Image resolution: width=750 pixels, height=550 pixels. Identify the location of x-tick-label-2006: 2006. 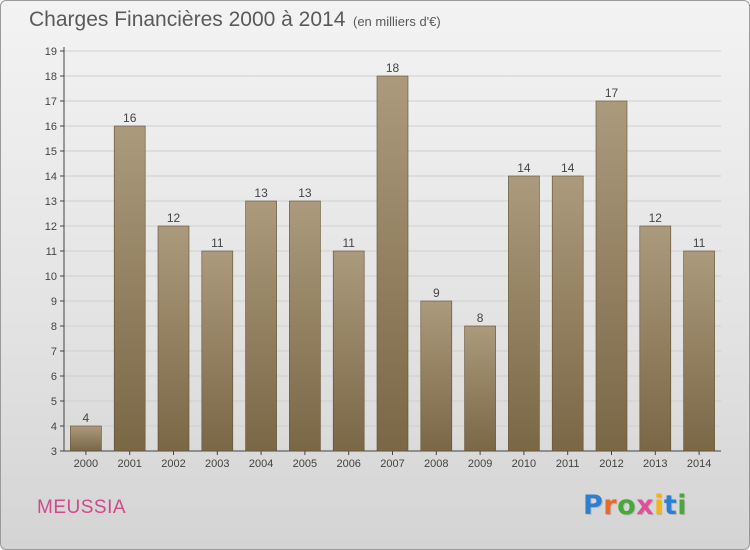
(348, 464).